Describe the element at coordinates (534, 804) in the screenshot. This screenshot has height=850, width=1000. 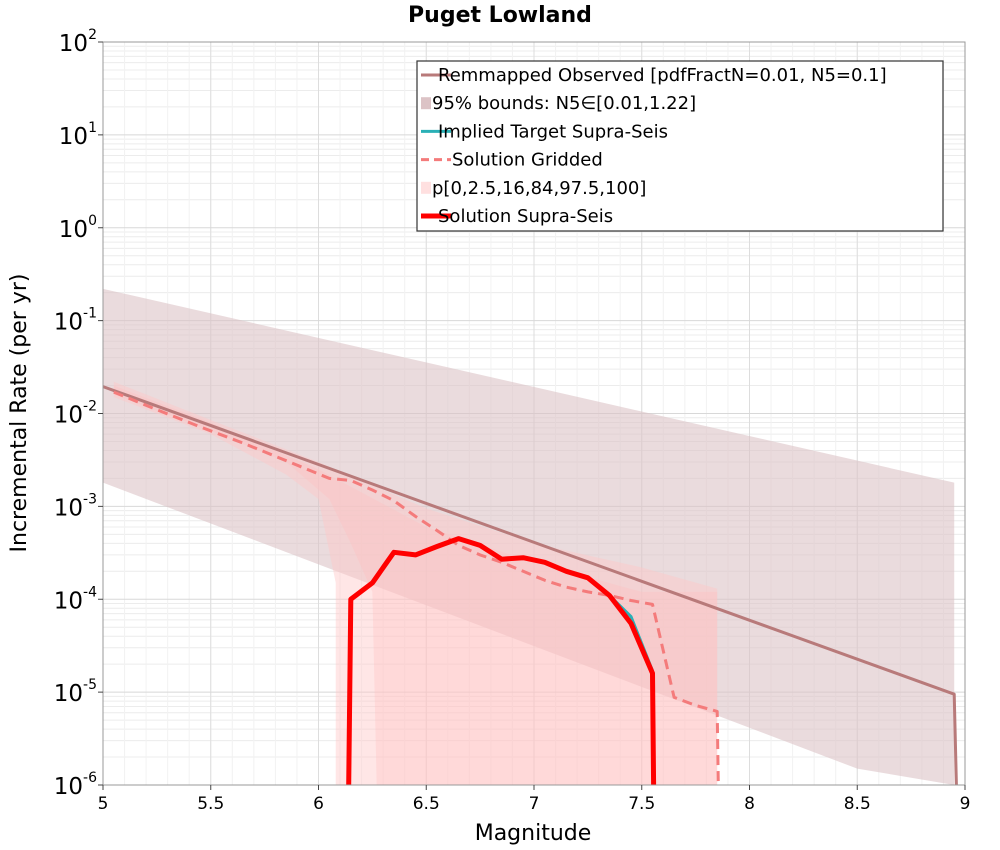
I see `x-tick-label: 7` at that location.